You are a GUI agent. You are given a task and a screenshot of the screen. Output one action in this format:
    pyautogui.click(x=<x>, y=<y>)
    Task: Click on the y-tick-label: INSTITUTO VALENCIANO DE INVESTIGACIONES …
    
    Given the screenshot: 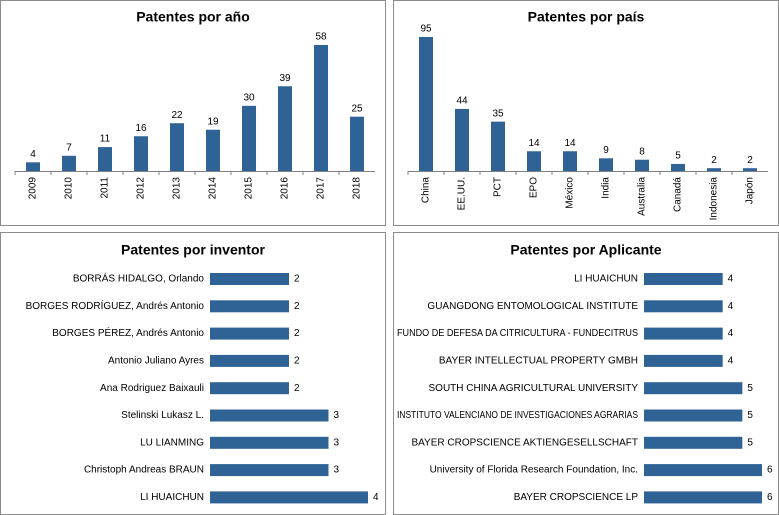 What is the action you would take?
    pyautogui.click(x=517, y=415)
    